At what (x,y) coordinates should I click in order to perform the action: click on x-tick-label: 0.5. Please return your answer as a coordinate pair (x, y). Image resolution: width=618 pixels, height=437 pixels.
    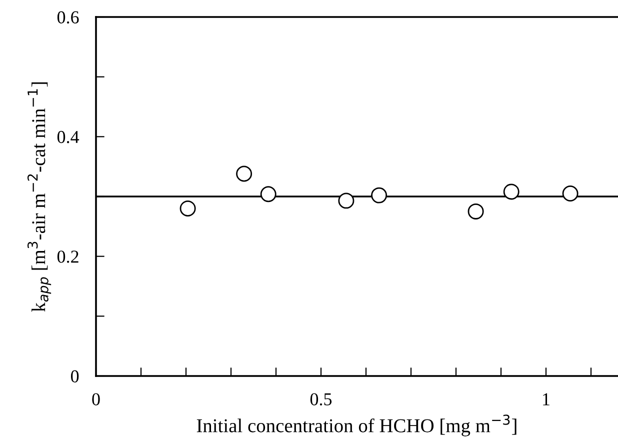
    Looking at the image, I should click on (321, 399).